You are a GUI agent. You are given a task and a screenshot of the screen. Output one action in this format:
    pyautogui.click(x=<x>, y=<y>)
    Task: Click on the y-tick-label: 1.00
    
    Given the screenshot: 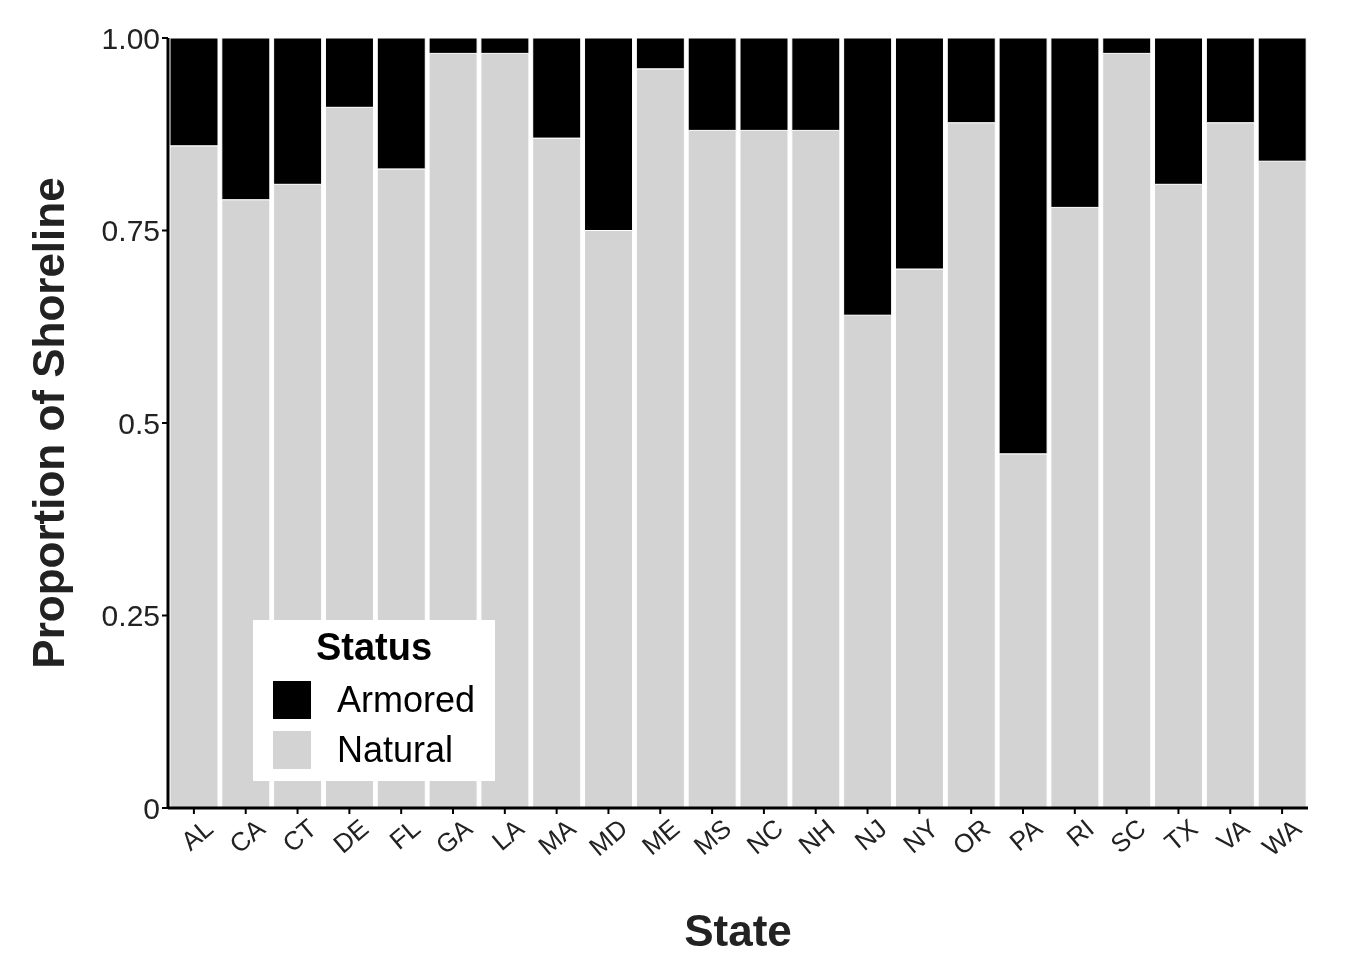 What is the action you would take?
    pyautogui.click(x=130, y=38)
    